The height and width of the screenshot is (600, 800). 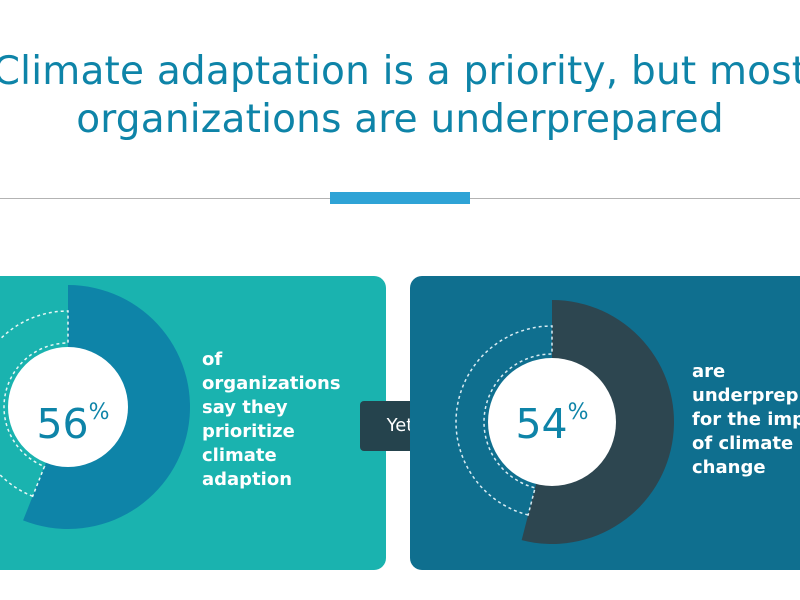 I want to click on donut-remainder-underprepared, so click(x=504, y=420).